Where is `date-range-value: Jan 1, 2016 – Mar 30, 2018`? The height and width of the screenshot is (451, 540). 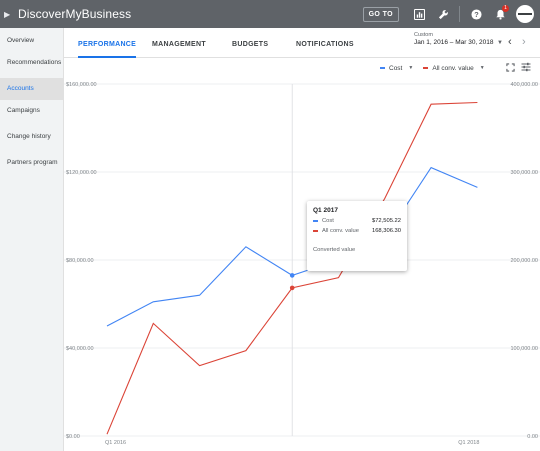
date-range-value: Jan 1, 2016 – Mar 30, 2018 is located at coordinates (454, 42).